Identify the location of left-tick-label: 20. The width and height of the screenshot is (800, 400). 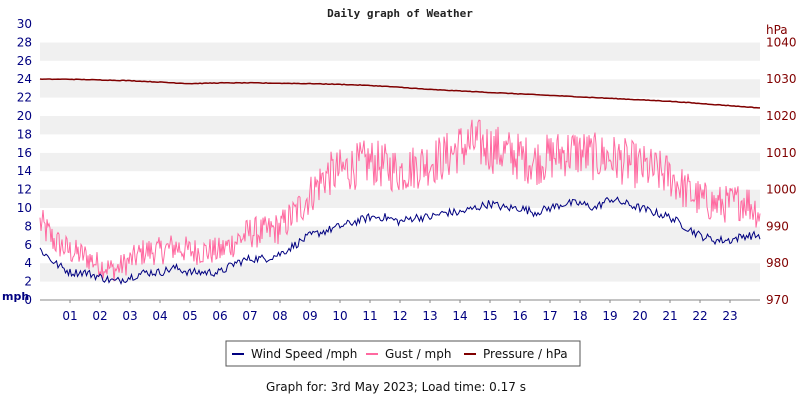
(24, 116).